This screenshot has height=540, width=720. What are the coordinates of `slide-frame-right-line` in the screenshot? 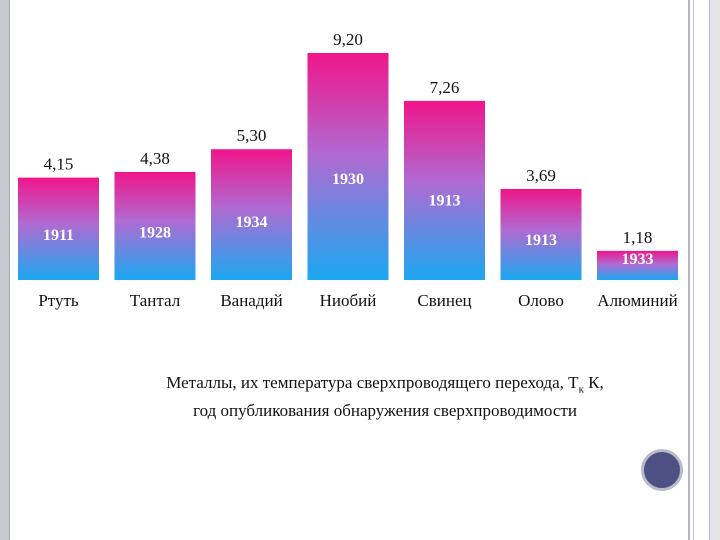 It's located at (693, 270).